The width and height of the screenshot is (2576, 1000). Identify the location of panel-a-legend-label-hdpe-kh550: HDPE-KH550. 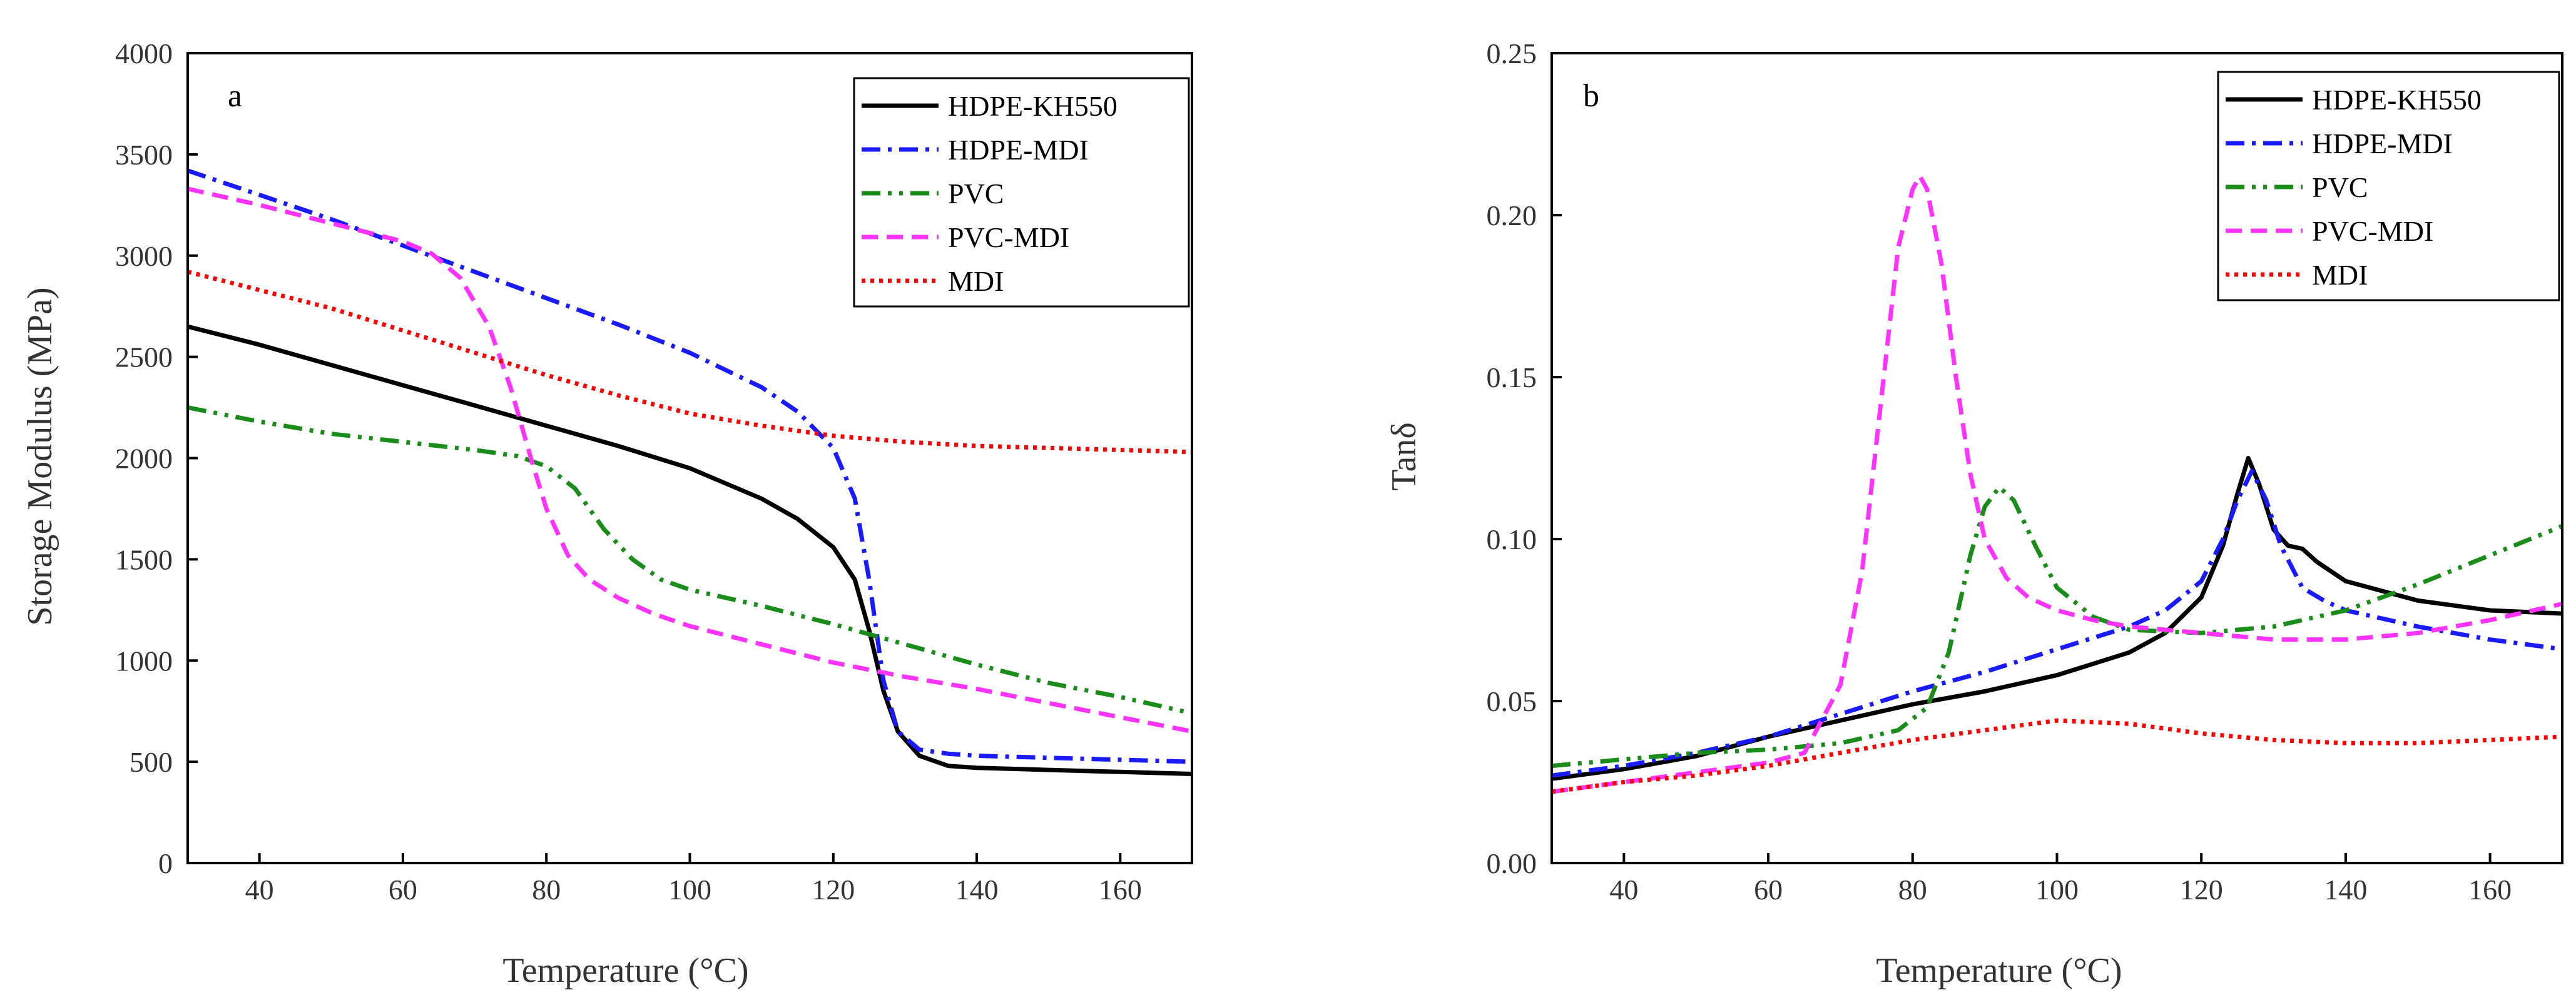
(1032, 106).